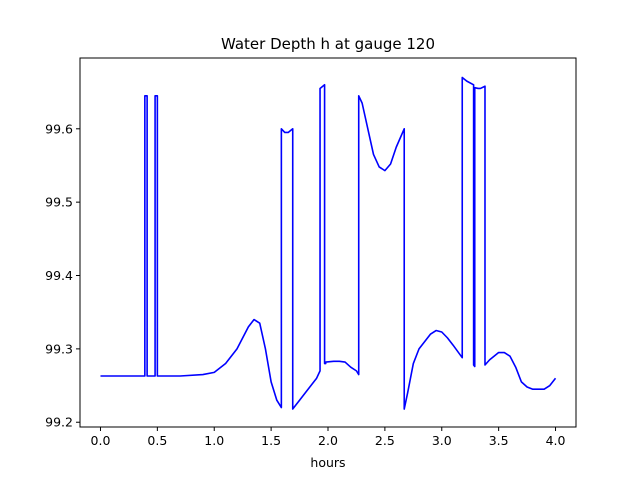  I want to click on y-tick-label: 99.3, so click(59, 348).